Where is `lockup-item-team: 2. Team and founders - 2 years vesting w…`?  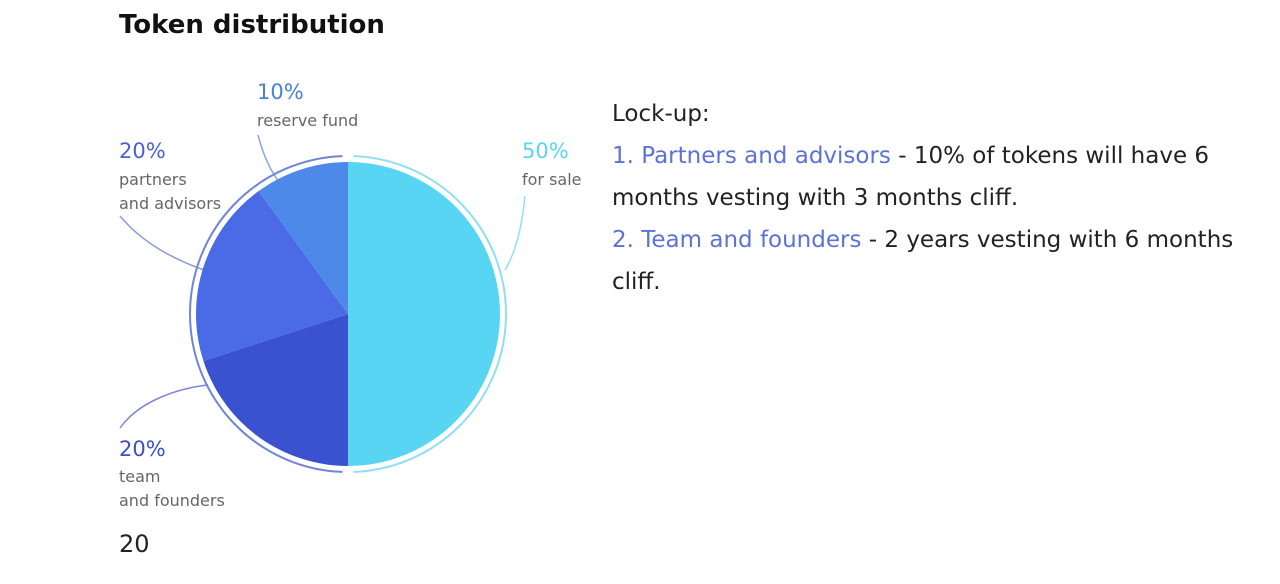 lockup-item-team: 2. Team and founders - 2 years vesting w… is located at coordinates (932, 261).